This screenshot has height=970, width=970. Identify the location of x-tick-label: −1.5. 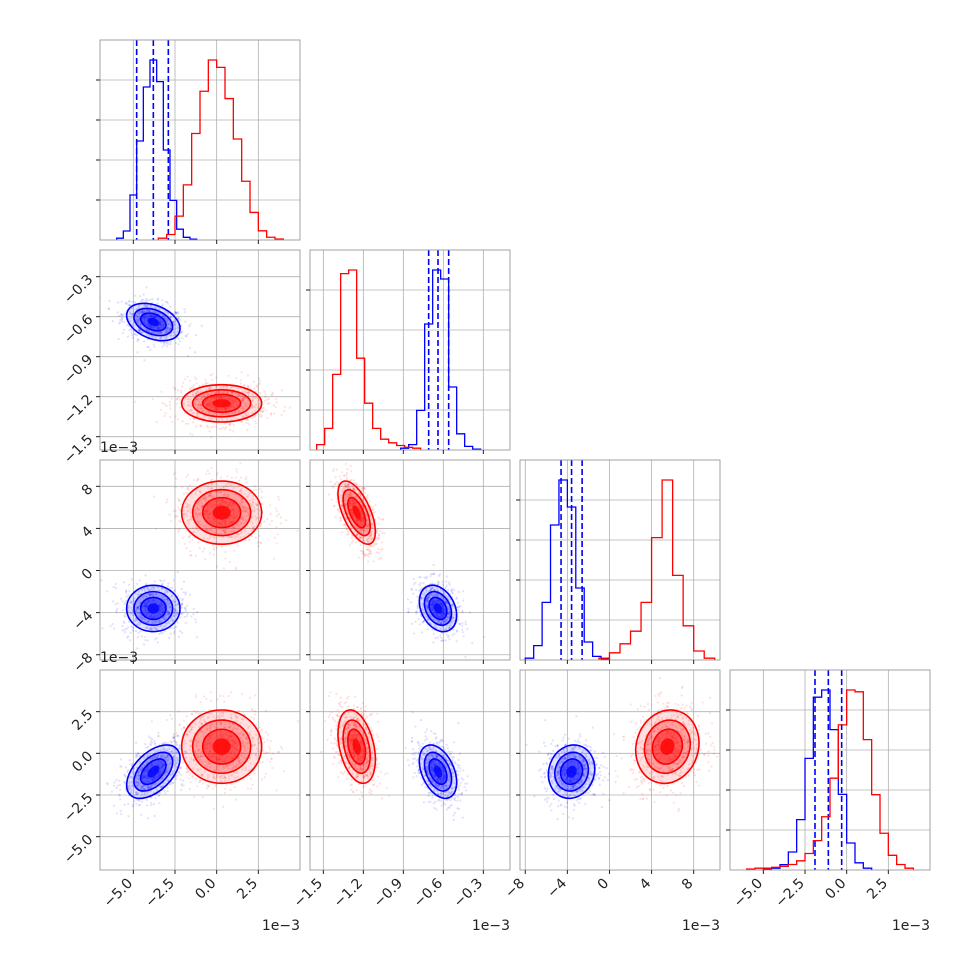
(308, 893).